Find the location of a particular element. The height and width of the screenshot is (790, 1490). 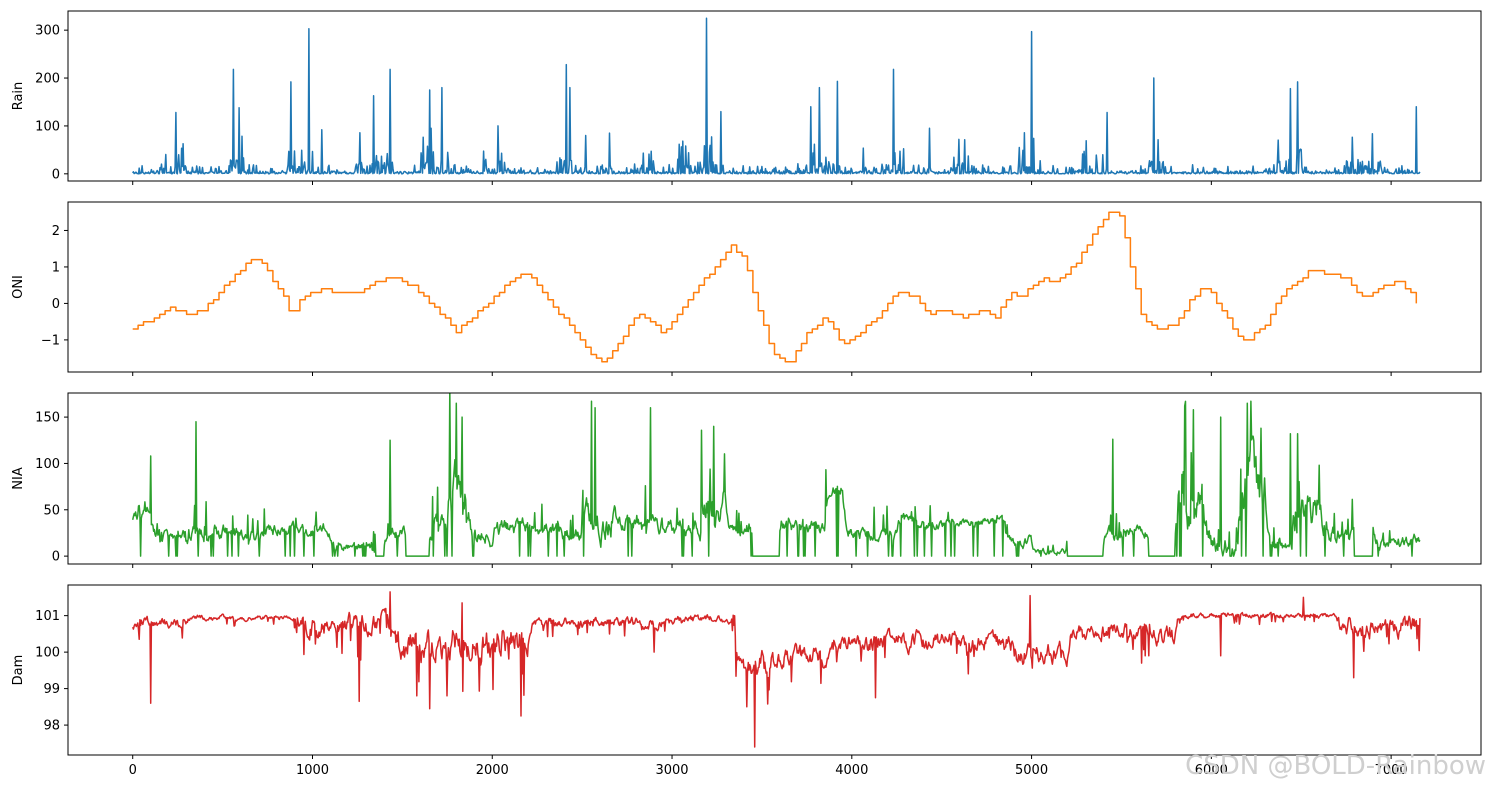

y-tick-label: 98 is located at coordinates (51, 726).